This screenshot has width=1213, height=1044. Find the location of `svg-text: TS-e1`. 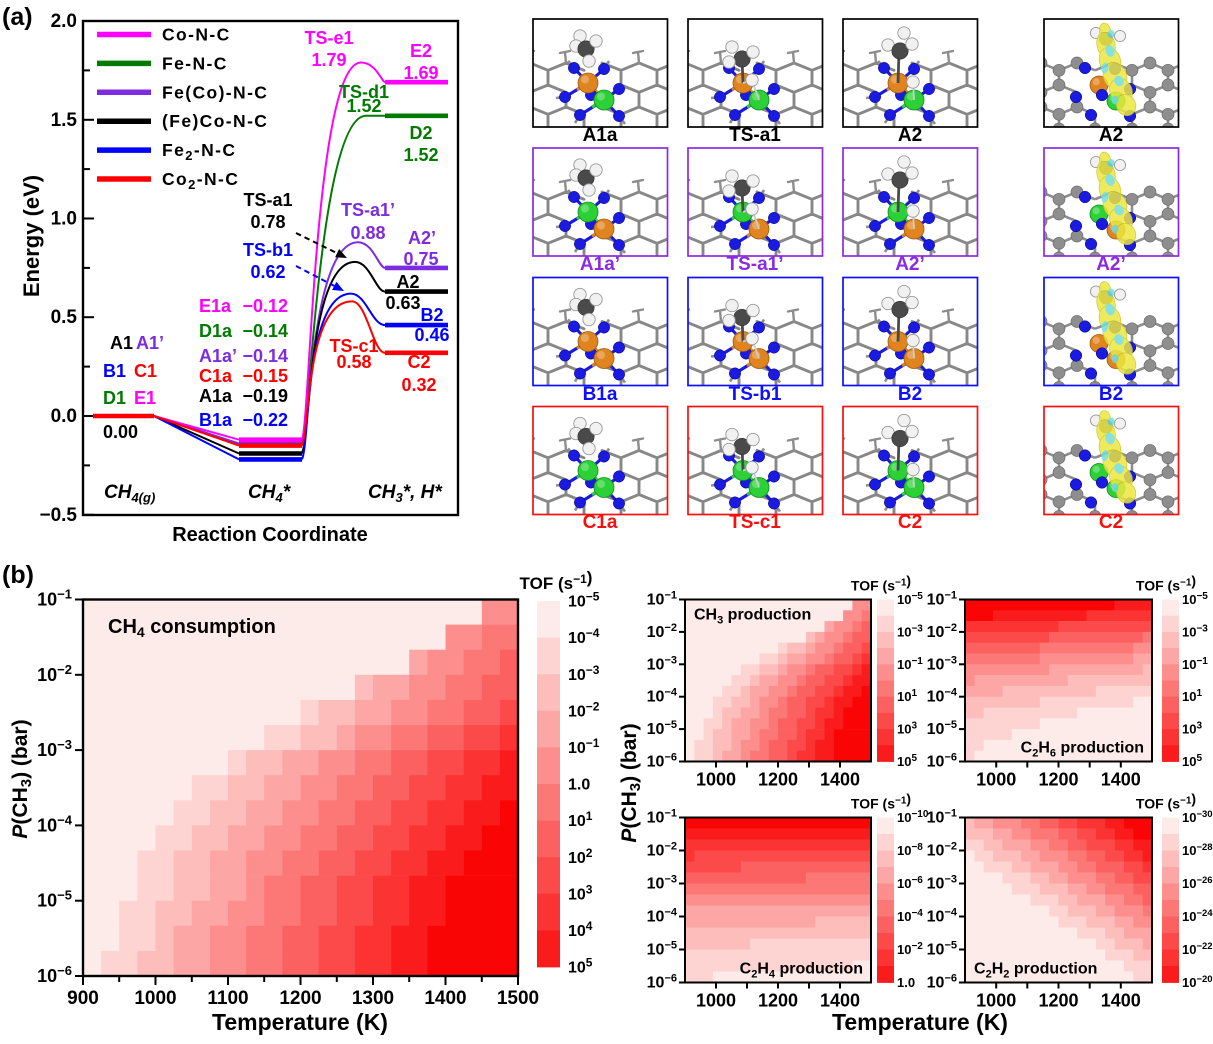

svg-text: TS-e1 is located at coordinates (328, 38).